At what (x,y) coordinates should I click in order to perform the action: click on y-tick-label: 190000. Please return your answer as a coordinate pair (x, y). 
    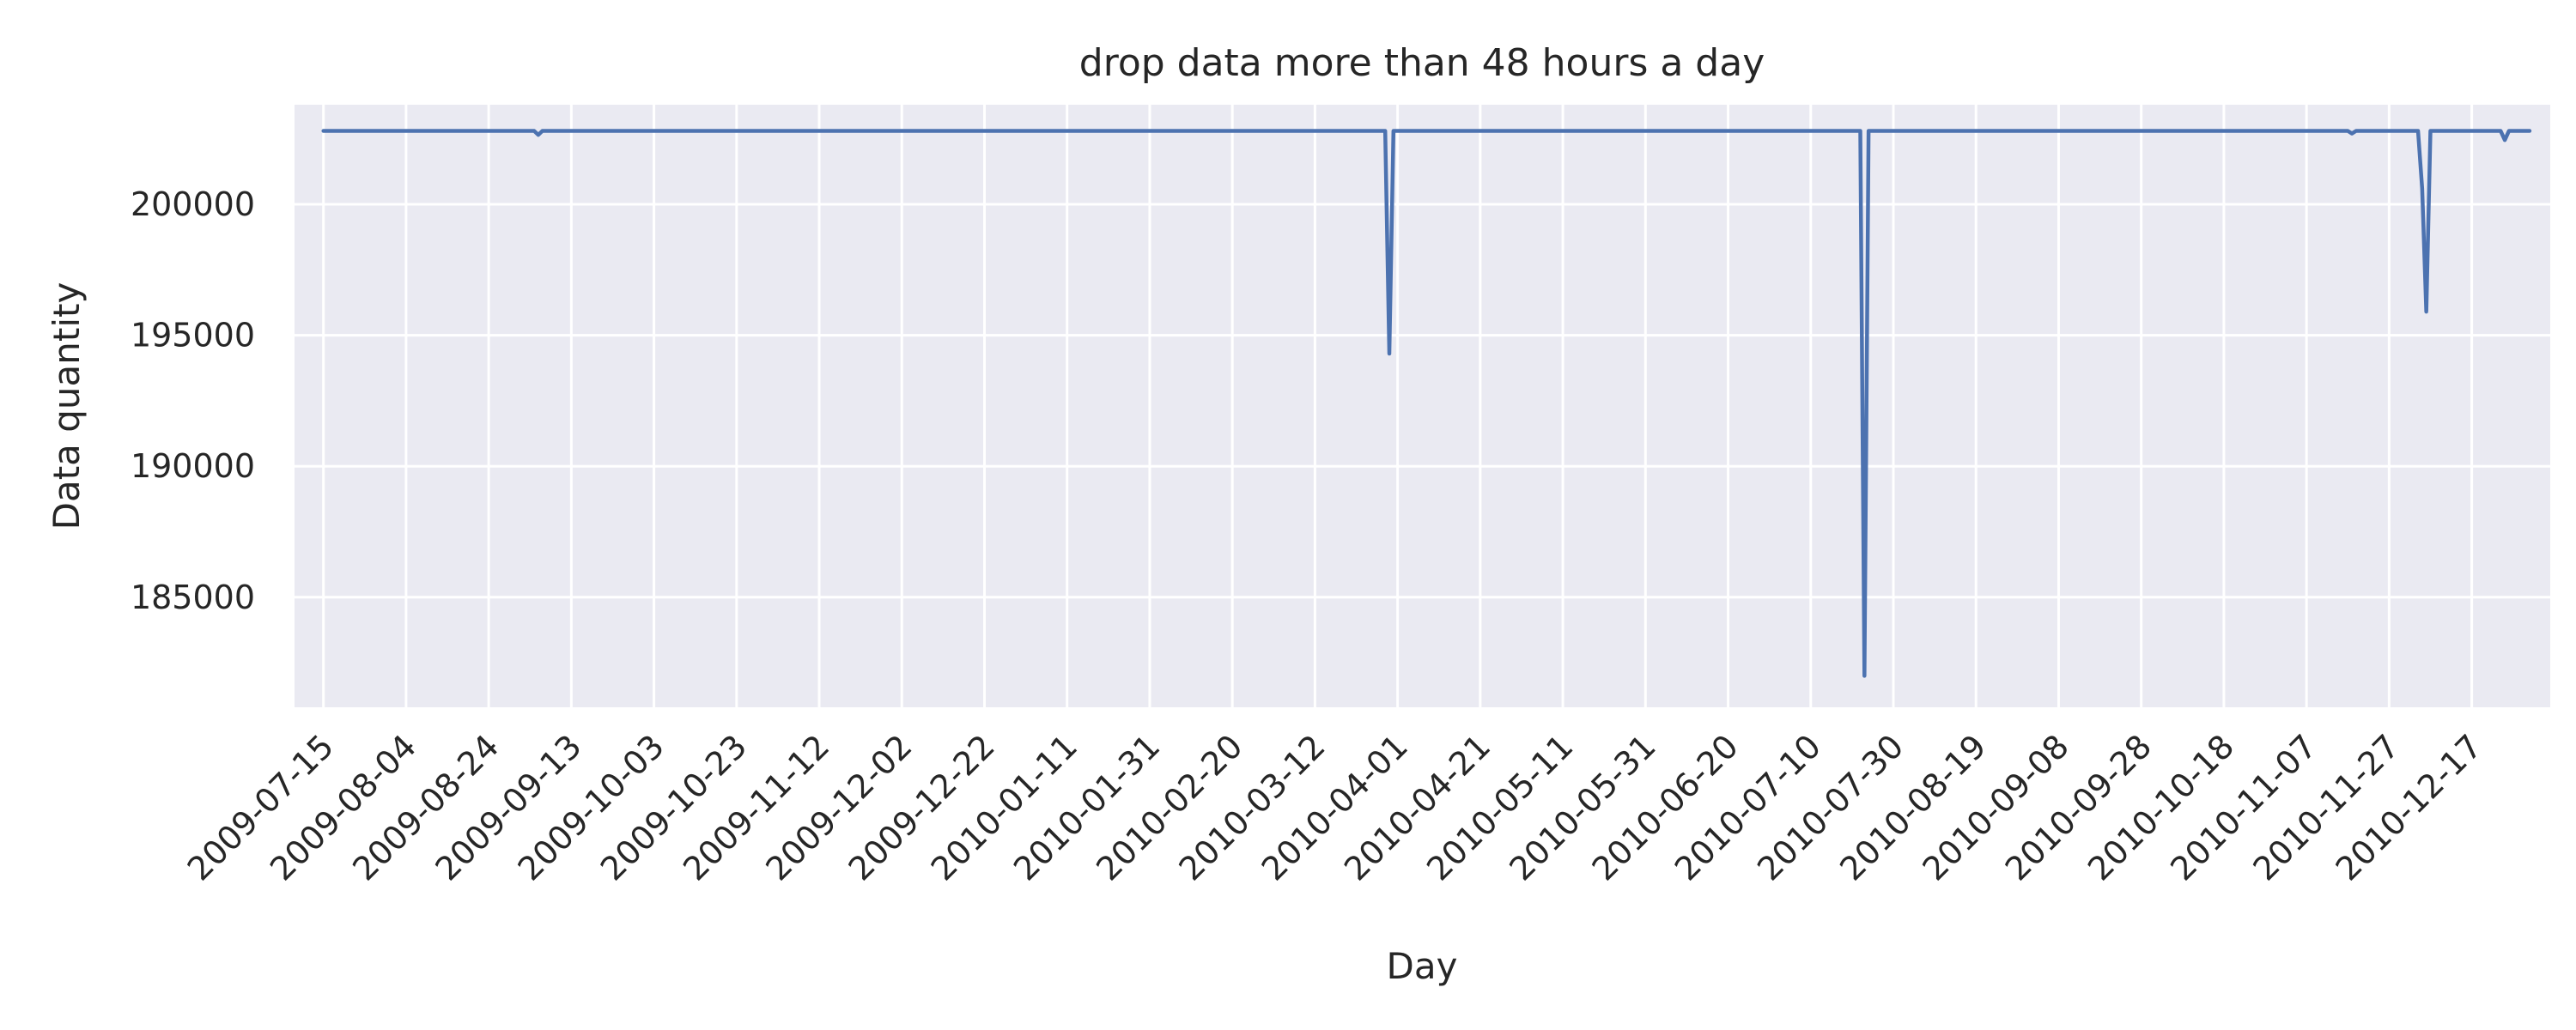
    Looking at the image, I should click on (193, 466).